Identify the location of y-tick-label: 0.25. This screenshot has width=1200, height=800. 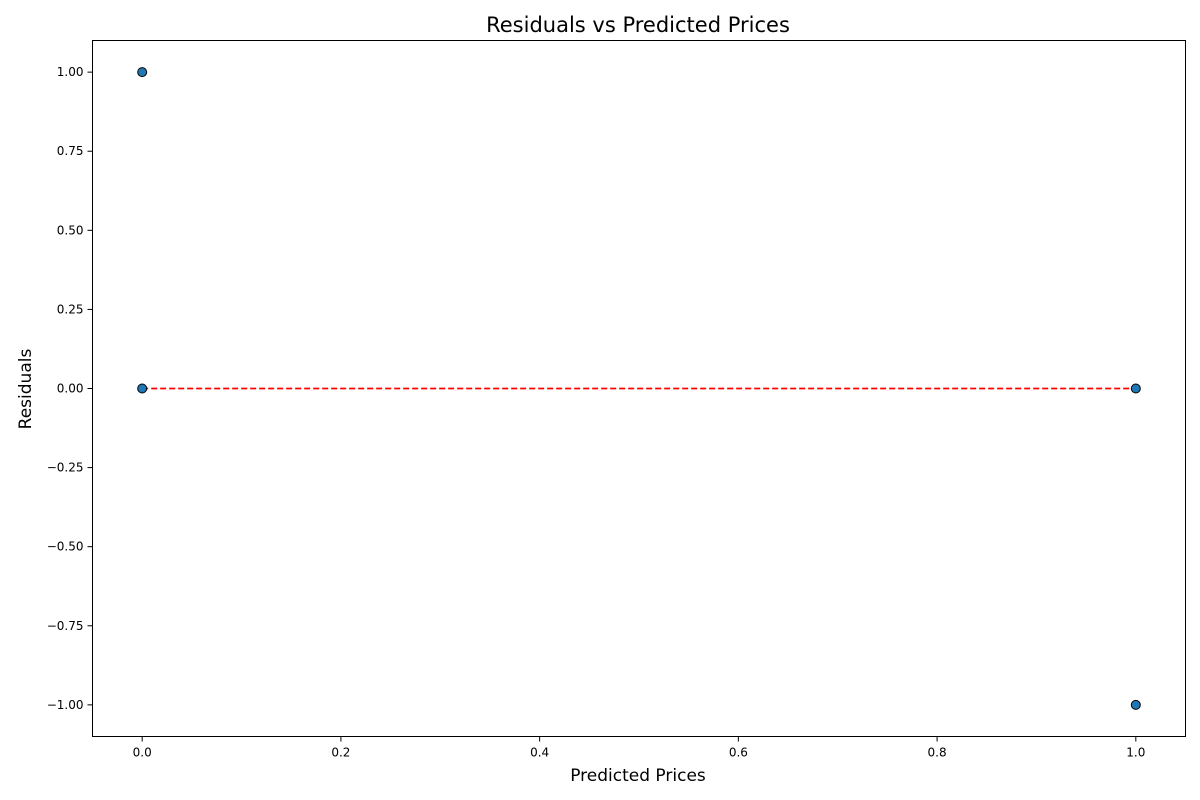
(70, 309).